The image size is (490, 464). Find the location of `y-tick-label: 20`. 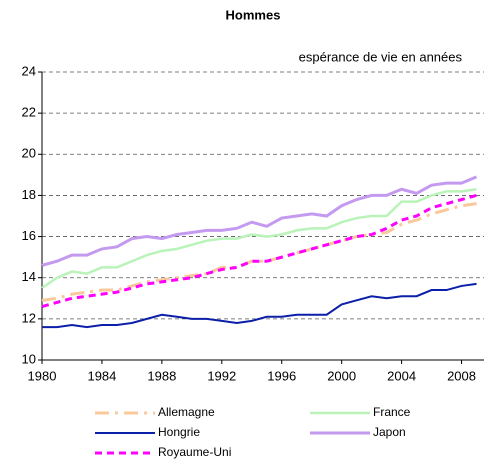

y-tick-label: 20 is located at coordinates (29, 153).